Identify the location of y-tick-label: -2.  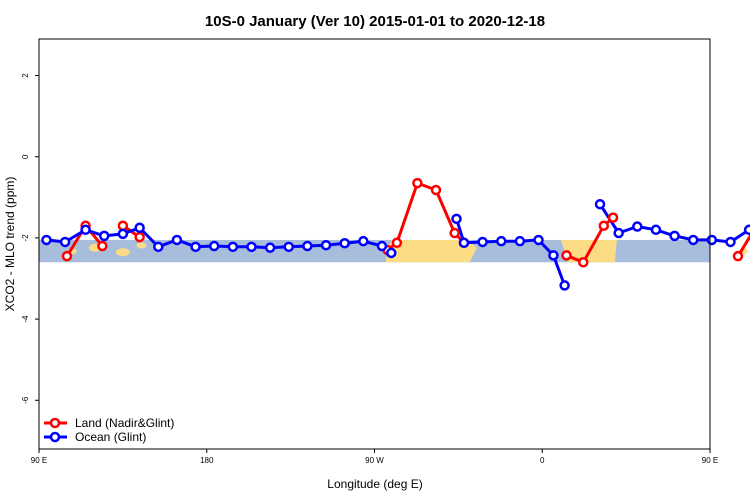
(25, 238).